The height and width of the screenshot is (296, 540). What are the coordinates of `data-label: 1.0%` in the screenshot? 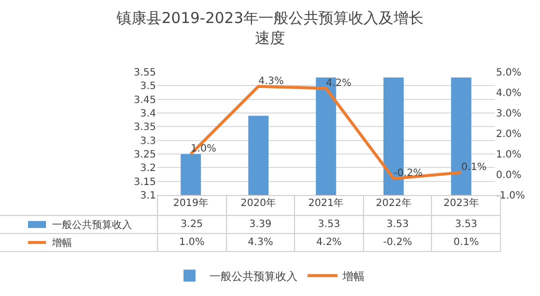 It's located at (192, 243).